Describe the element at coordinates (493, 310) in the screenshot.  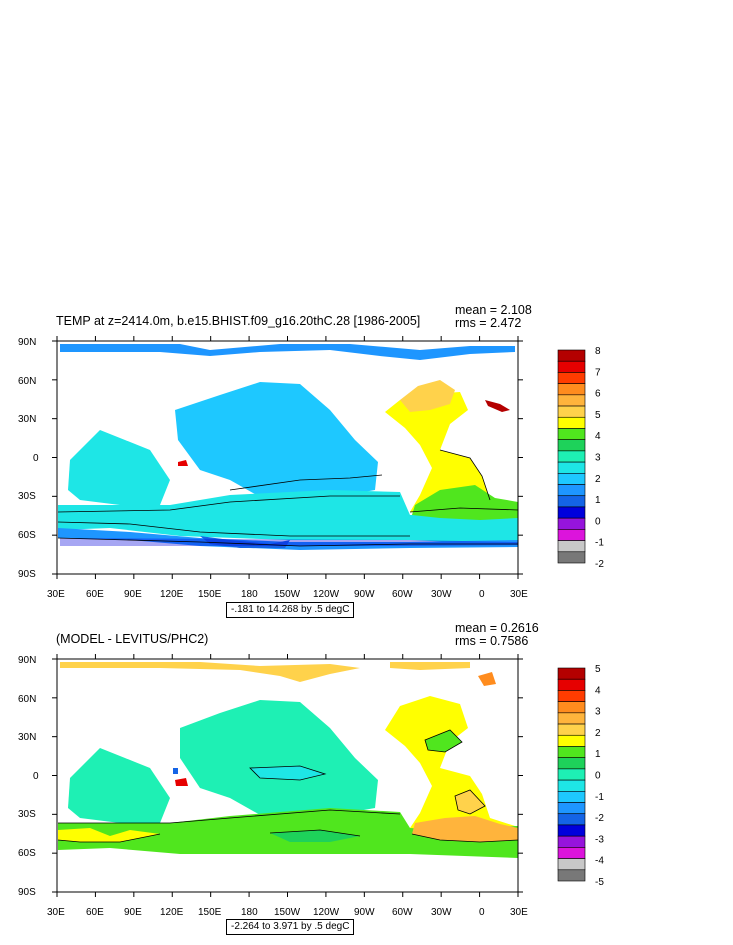
I see `mean-value: mean = 2.108` at that location.